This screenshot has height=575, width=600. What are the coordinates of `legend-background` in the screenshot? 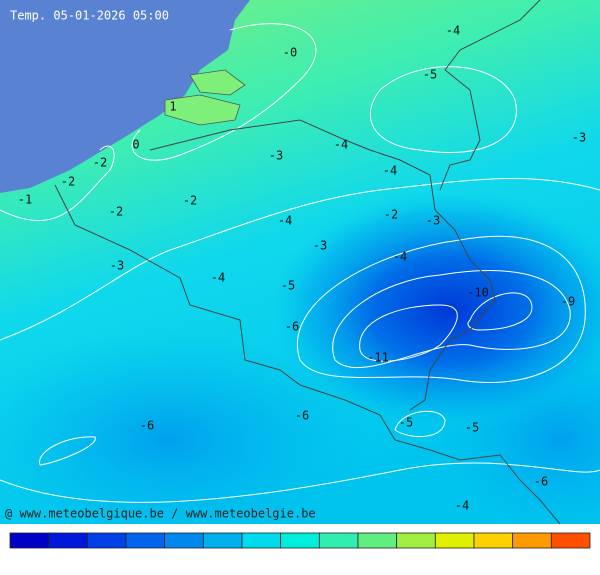 It's located at (300, 549).